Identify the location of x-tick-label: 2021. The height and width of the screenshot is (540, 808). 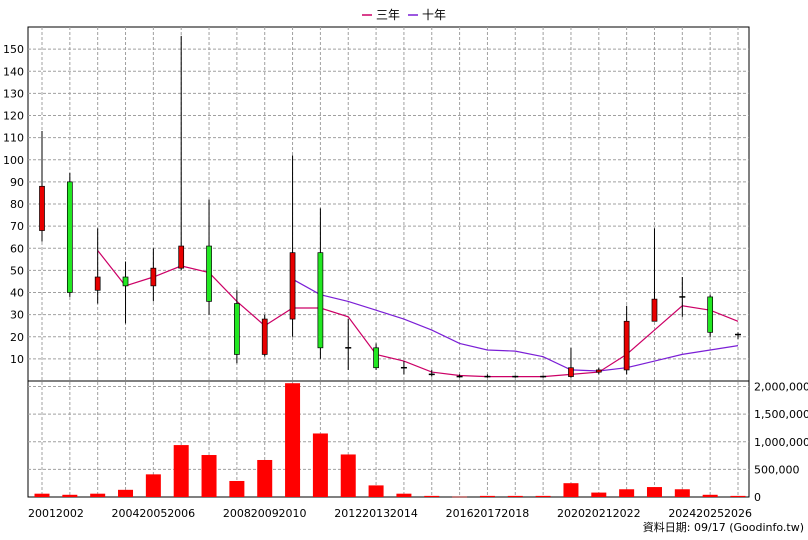
(599, 513).